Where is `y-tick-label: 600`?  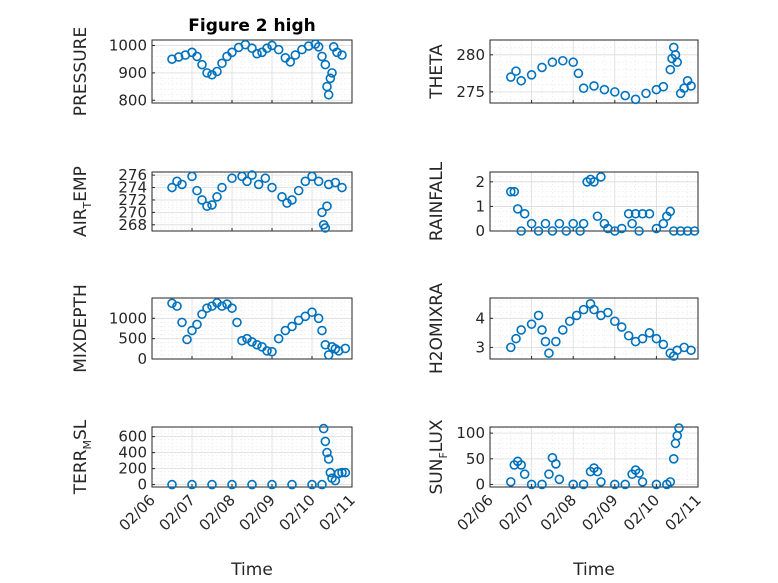
y-tick-label: 600 is located at coordinates (132, 437).